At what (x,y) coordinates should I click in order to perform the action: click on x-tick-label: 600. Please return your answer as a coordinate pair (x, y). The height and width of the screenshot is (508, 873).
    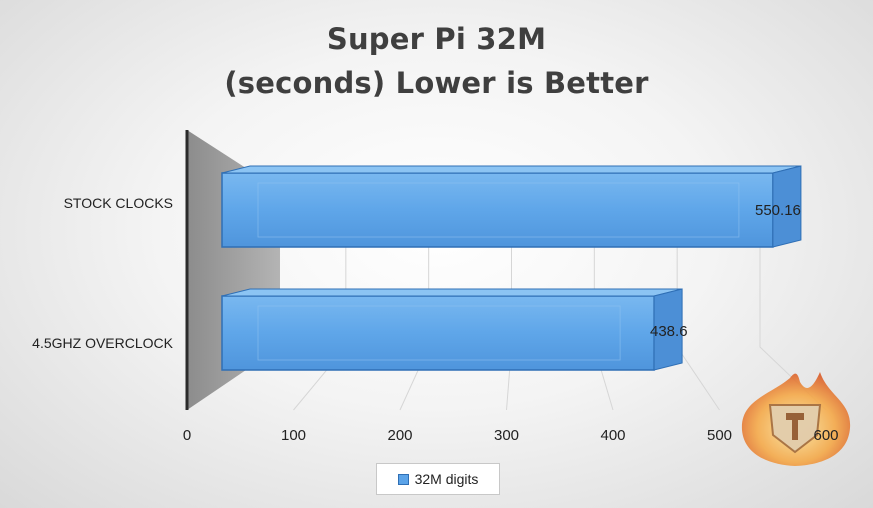
    Looking at the image, I should click on (826, 435).